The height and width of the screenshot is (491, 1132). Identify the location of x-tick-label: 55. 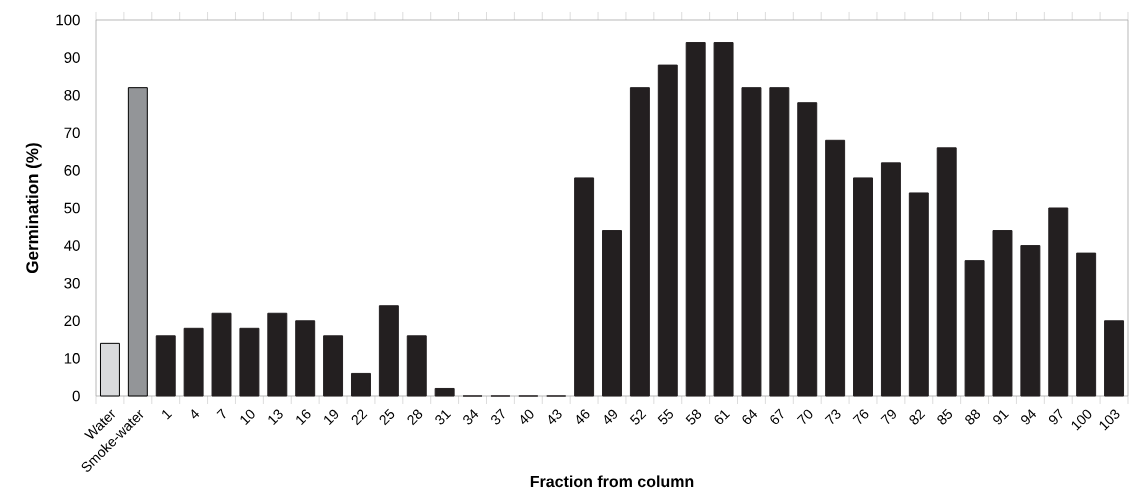
(665, 416).